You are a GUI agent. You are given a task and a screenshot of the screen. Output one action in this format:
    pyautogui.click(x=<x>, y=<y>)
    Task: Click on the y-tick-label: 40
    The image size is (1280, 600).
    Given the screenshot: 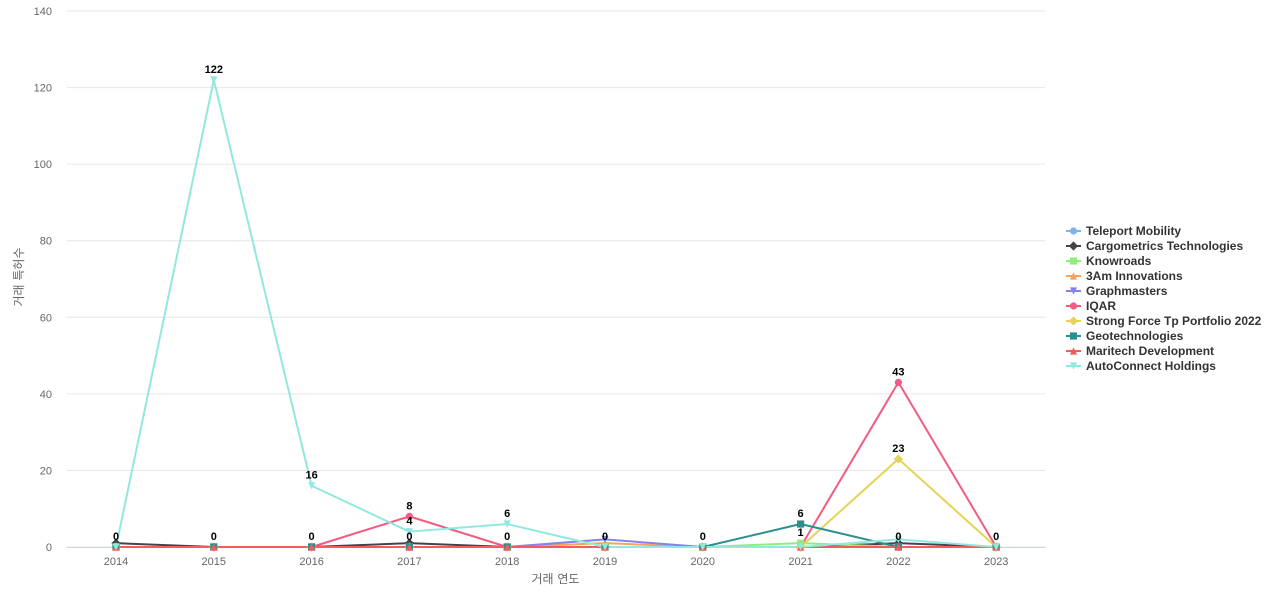 What is the action you would take?
    pyautogui.click(x=46, y=395)
    